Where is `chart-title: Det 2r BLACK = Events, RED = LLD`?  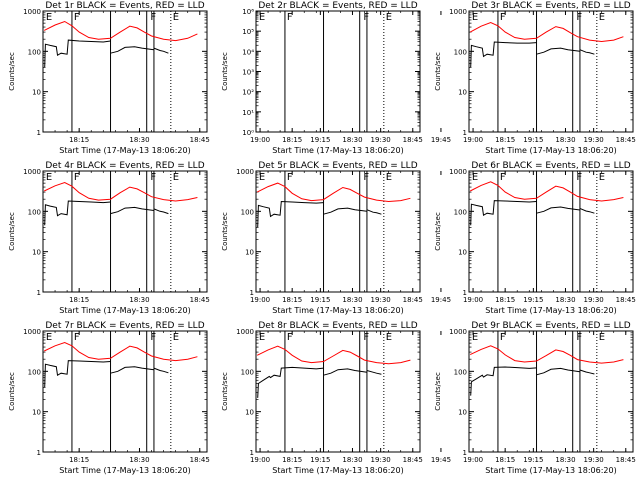
chart-title: Det 2r BLACK = Events, RED = LLD is located at coordinates (337, 6).